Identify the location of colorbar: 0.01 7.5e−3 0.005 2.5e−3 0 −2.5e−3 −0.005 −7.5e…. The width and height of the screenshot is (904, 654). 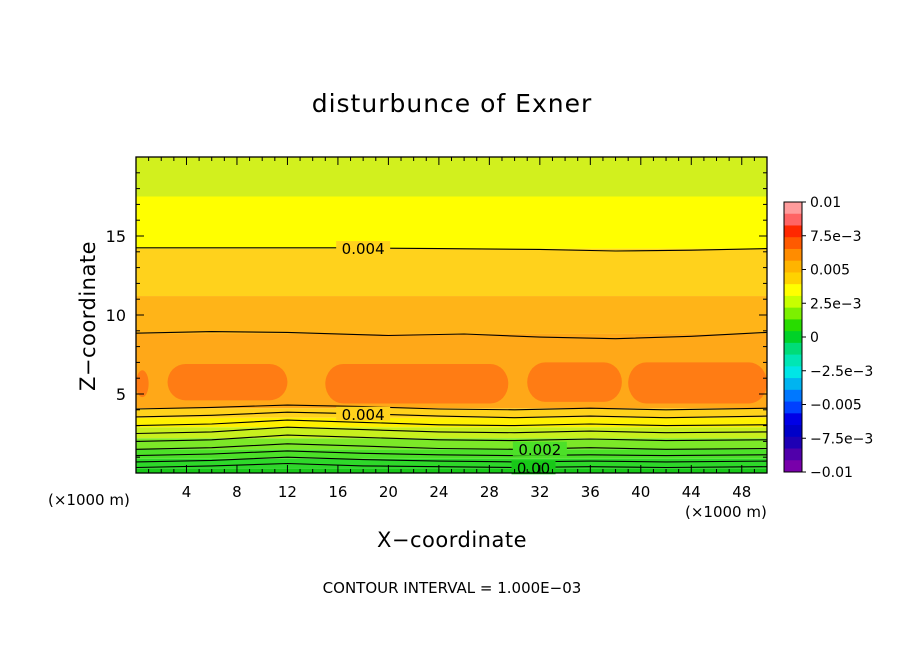
(828, 338).